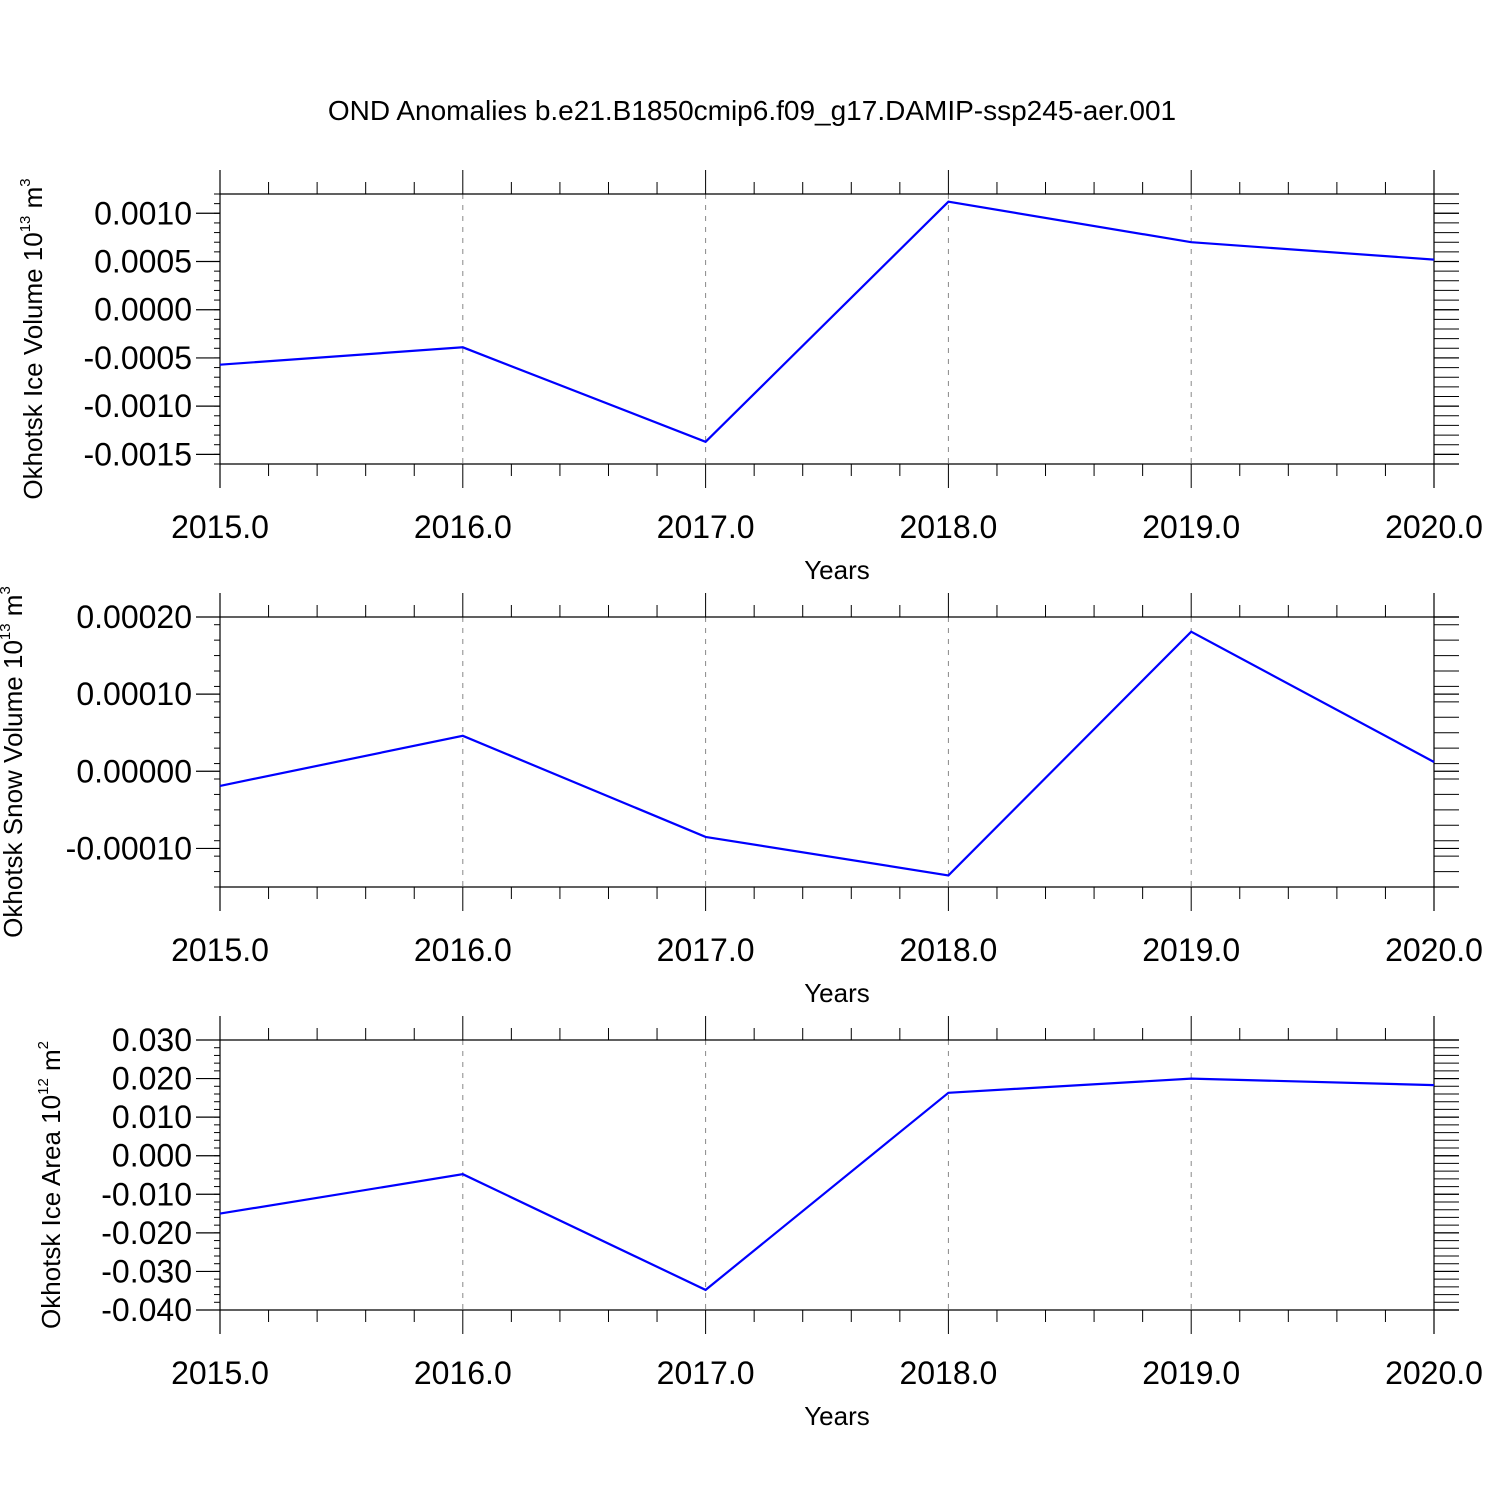  Describe the element at coordinates (137, 358) in the screenshot. I see `y-tick-label: -0.0005` at that location.